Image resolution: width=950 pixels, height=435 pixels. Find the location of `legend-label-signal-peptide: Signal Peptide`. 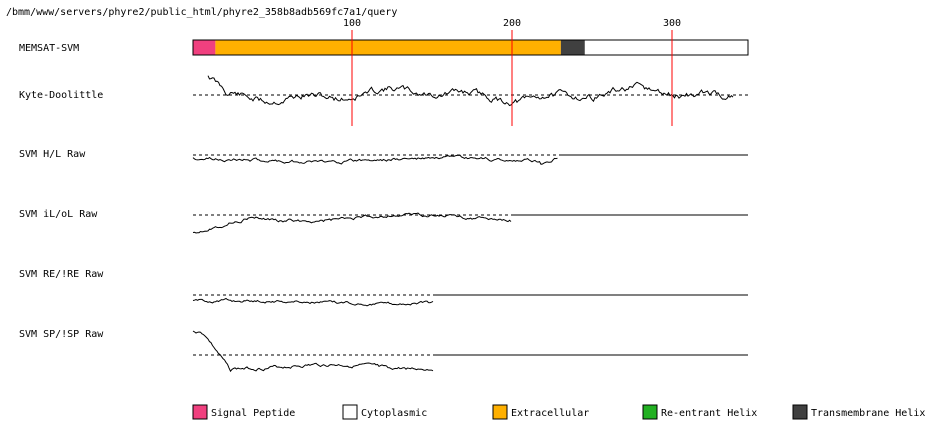

legend-label-signal-peptide: Signal Peptide is located at coordinates (253, 413).